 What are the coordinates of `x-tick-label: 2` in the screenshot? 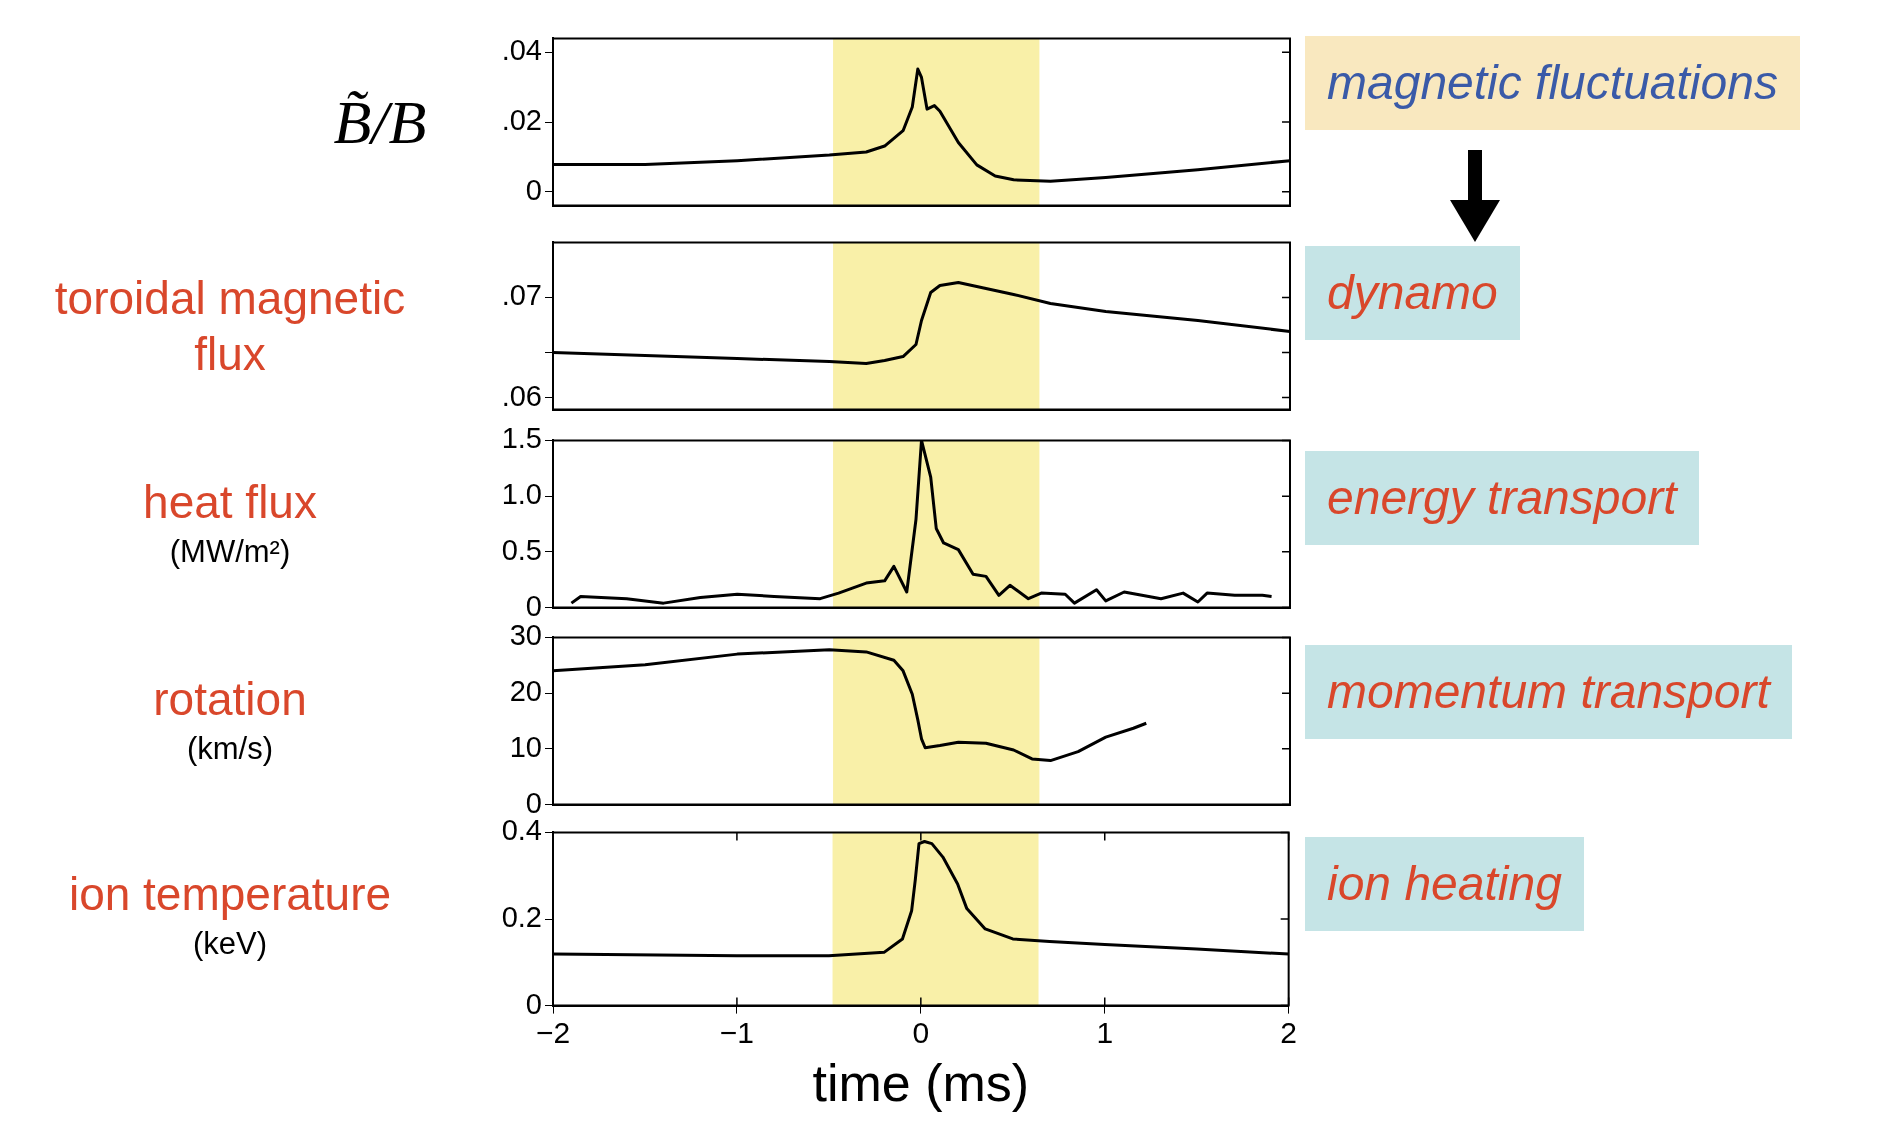 It's located at (1288, 1032).